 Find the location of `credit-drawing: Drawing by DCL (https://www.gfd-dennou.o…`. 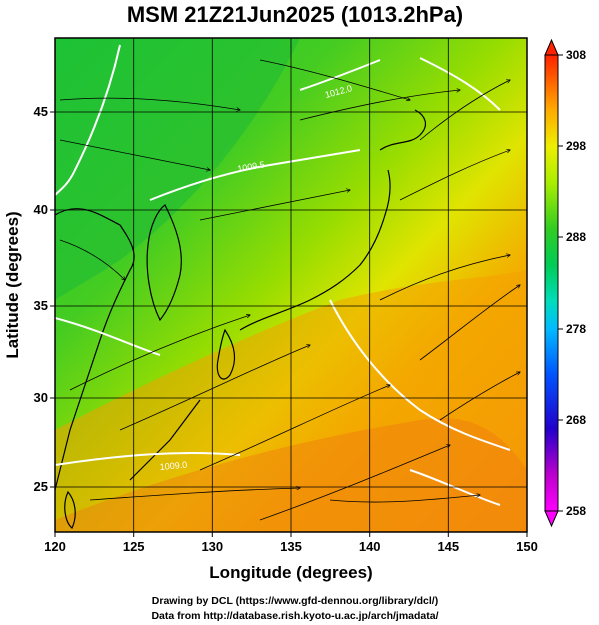

credit-drawing: Drawing by DCL (https://www.gfd-dennou.o… is located at coordinates (295, 601).